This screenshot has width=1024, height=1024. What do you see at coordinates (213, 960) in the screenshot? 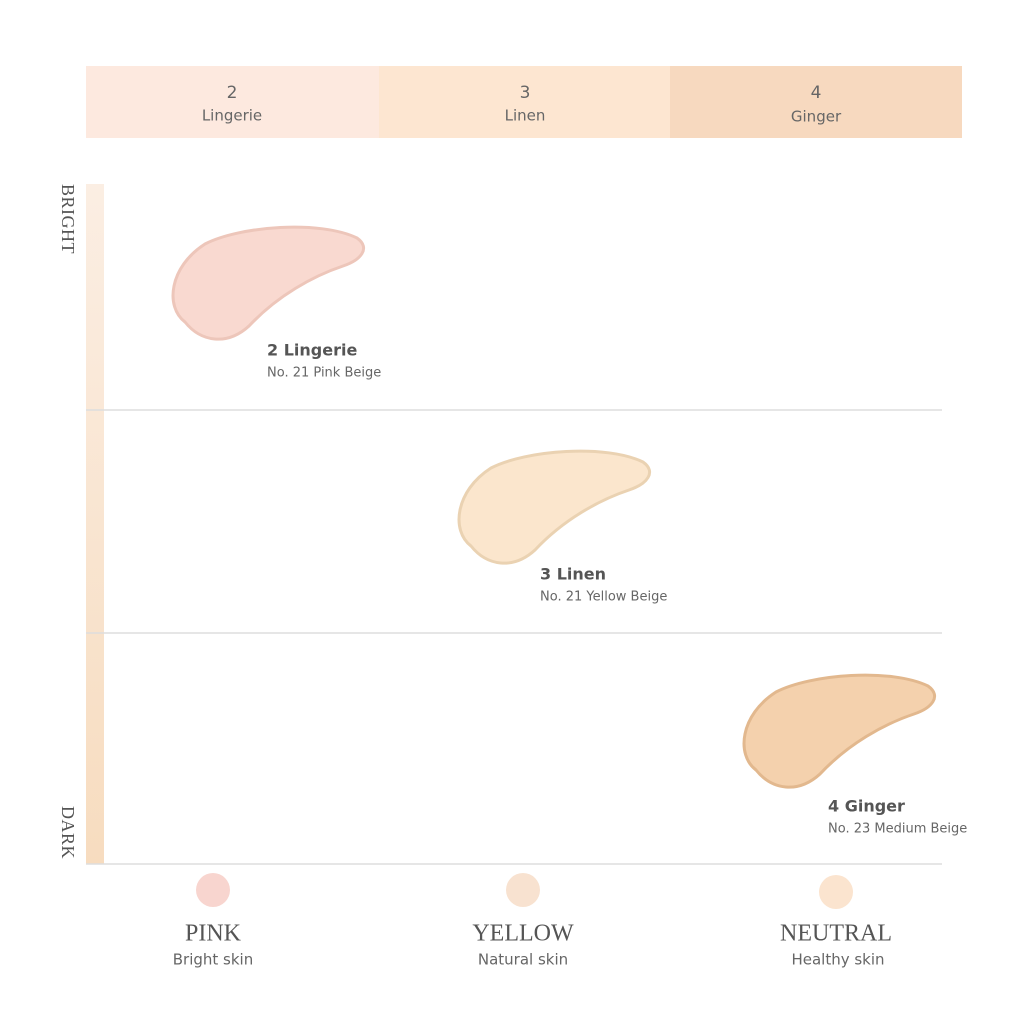
I see `undertone-description: Bright skin` at bounding box center [213, 960].